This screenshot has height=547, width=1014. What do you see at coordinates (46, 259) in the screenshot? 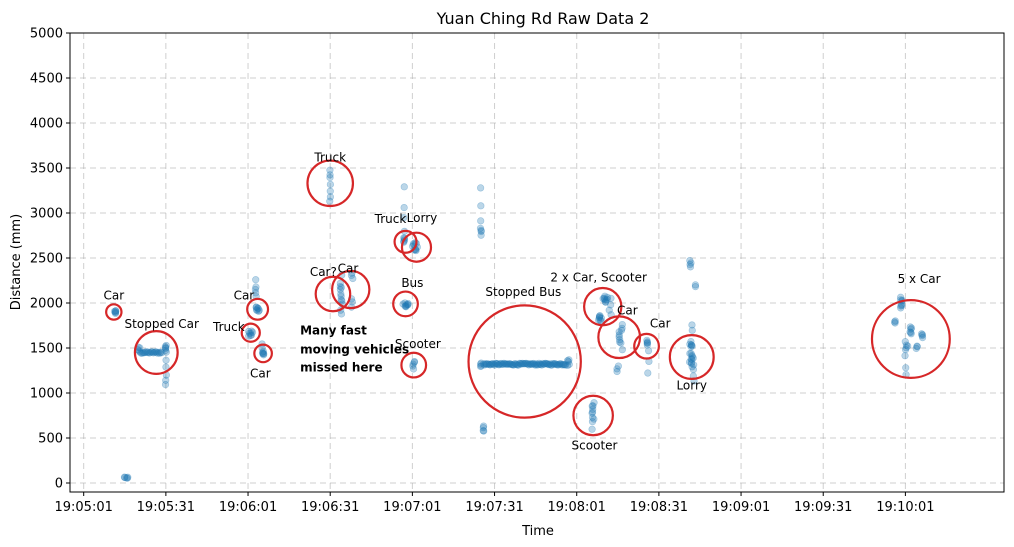
I see `y-tick-label: 2500` at bounding box center [46, 259].